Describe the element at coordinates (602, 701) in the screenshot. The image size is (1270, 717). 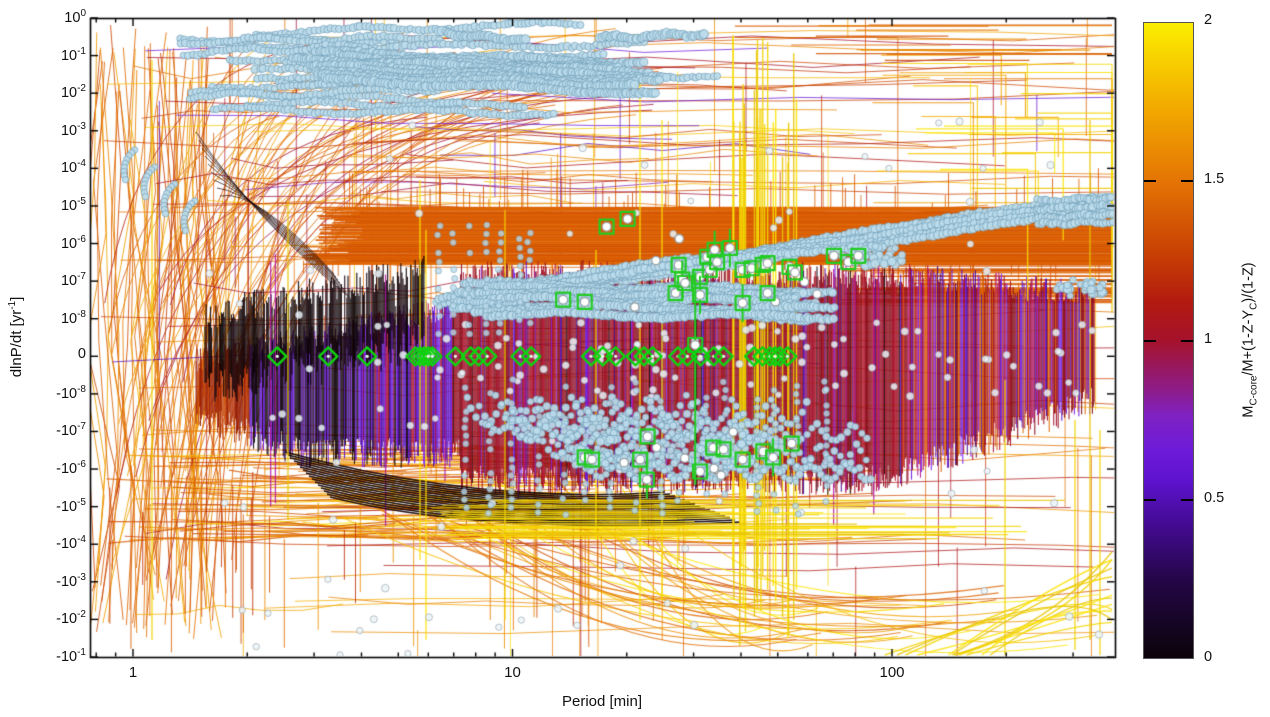
I see `x-axis-title: Period [min]` at that location.